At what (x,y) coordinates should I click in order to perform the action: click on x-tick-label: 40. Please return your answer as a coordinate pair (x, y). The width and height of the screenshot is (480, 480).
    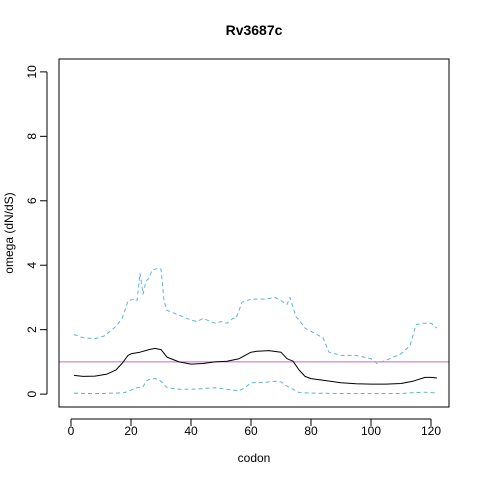
    Looking at the image, I should click on (191, 431).